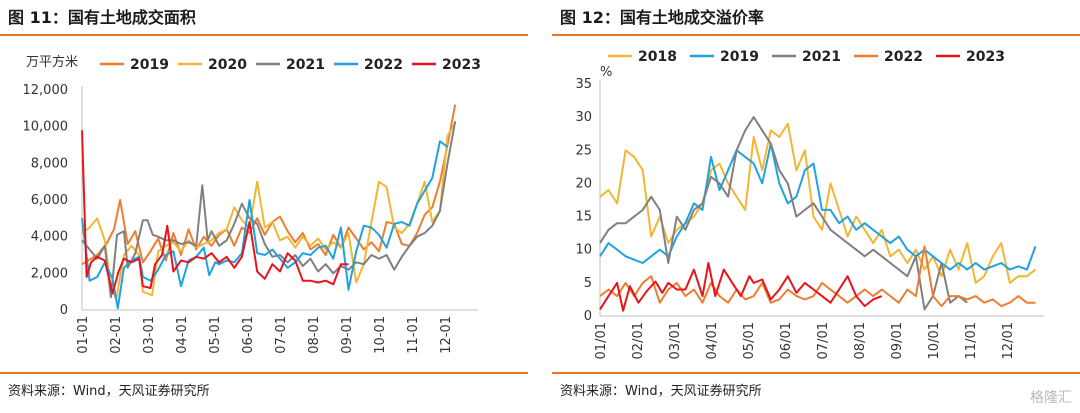 This screenshot has height=413, width=1080. What do you see at coordinates (49, 163) in the screenshot?
I see `y-tick-label: 8,000` at bounding box center [49, 163].